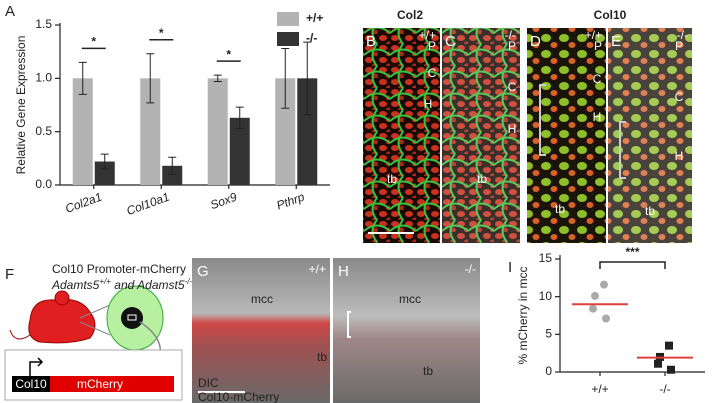 This screenshot has width=722, height=403. Describe the element at coordinates (406, 330) in the screenshot. I see `image-h` at that location.